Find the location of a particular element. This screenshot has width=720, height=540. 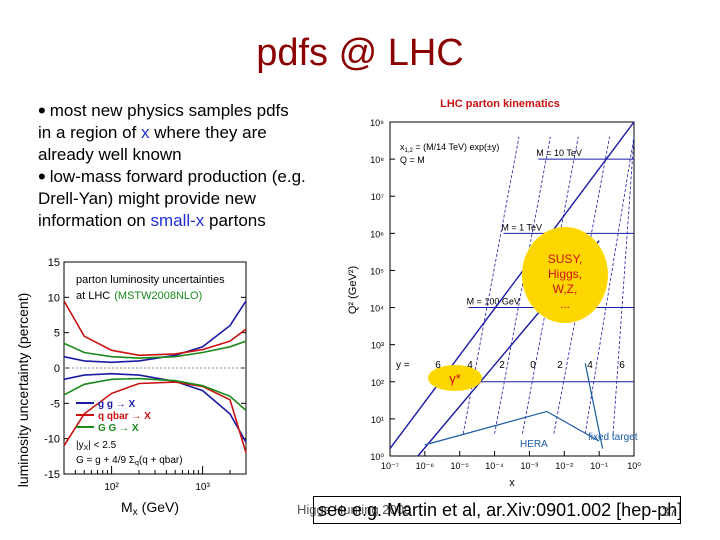

lumi-ylabel: luminosity uncertainty (percent) is located at coordinates (23, 390).